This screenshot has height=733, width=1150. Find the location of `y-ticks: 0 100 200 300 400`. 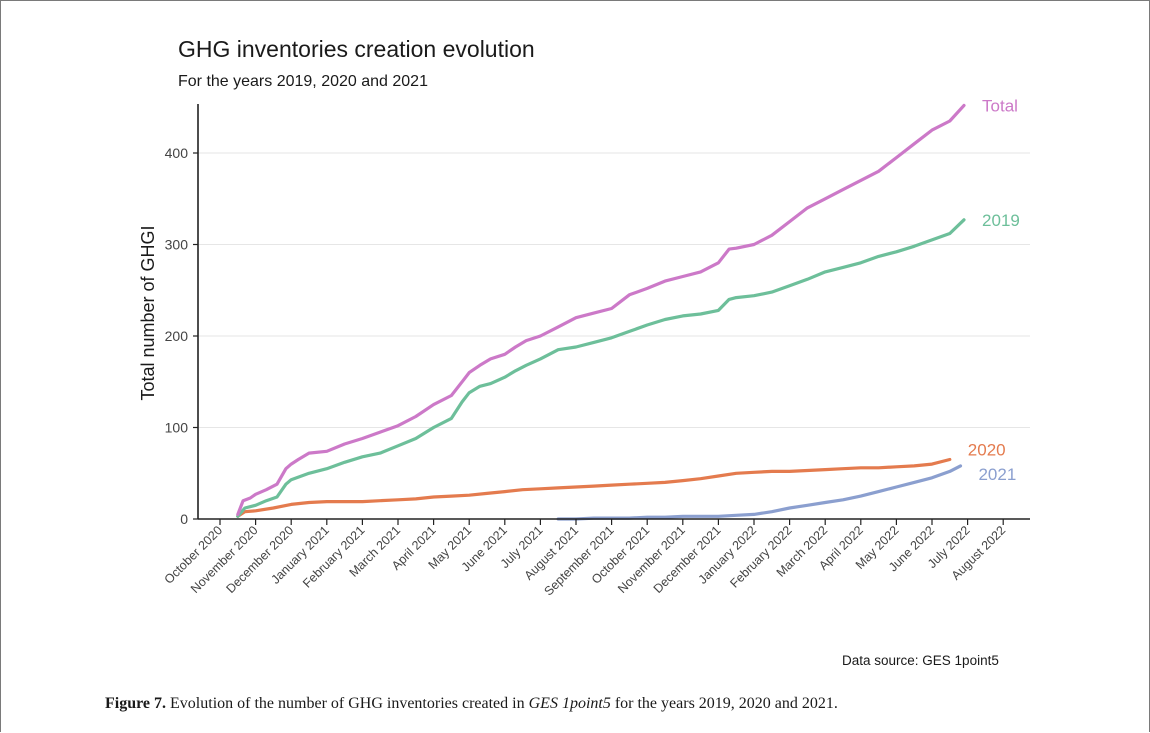

y-ticks: 0 100 200 300 400 is located at coordinates (181, 336).